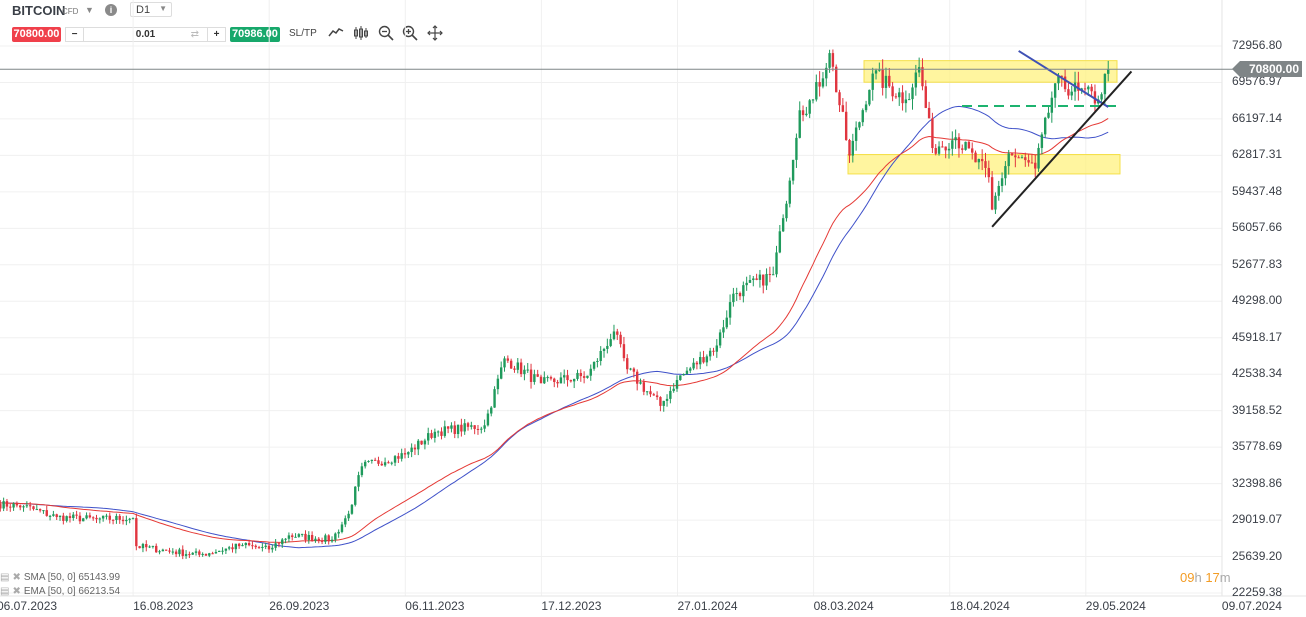 The width and height of the screenshot is (1306, 617). Describe the element at coordinates (216, 34) in the screenshot. I see `increase-volume-button: +` at that location.